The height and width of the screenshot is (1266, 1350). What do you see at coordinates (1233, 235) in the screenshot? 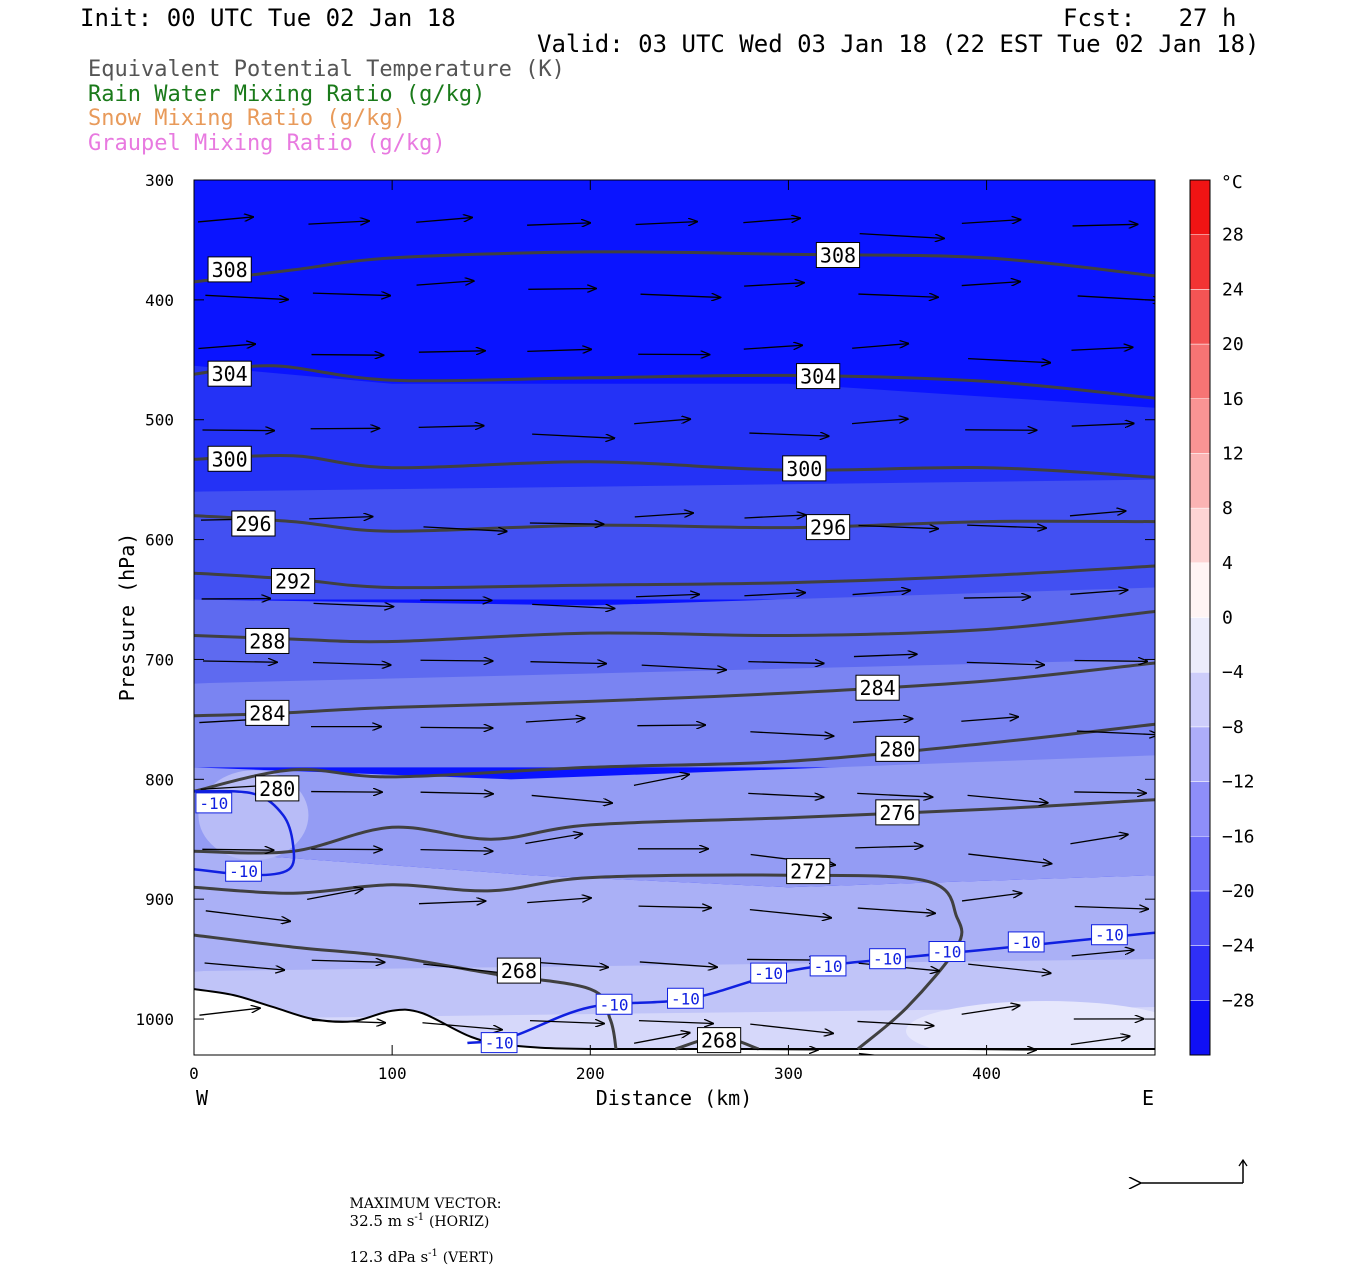
I see `colorbar-label: 28` at bounding box center [1233, 235].